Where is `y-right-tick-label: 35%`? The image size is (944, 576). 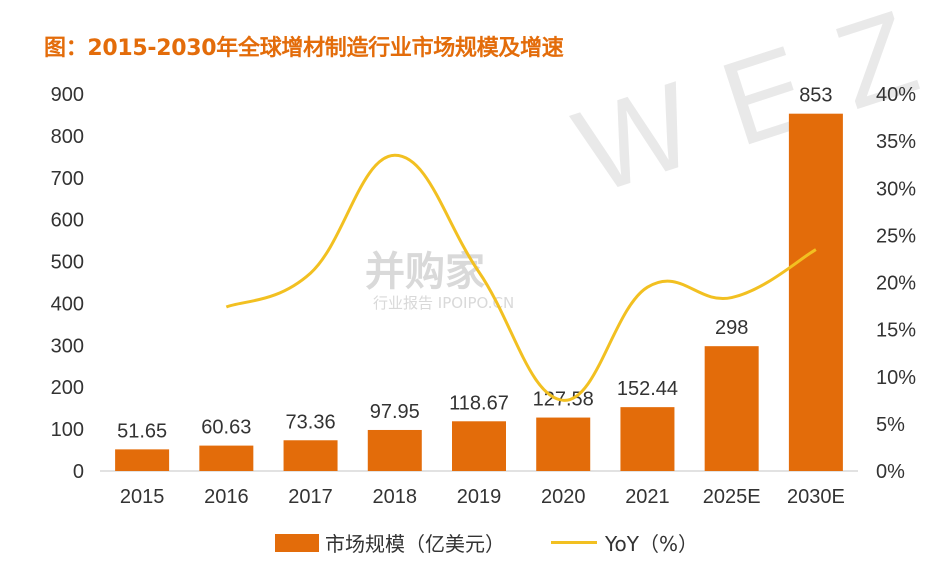 y-right-tick-label: 35% is located at coordinates (896, 142).